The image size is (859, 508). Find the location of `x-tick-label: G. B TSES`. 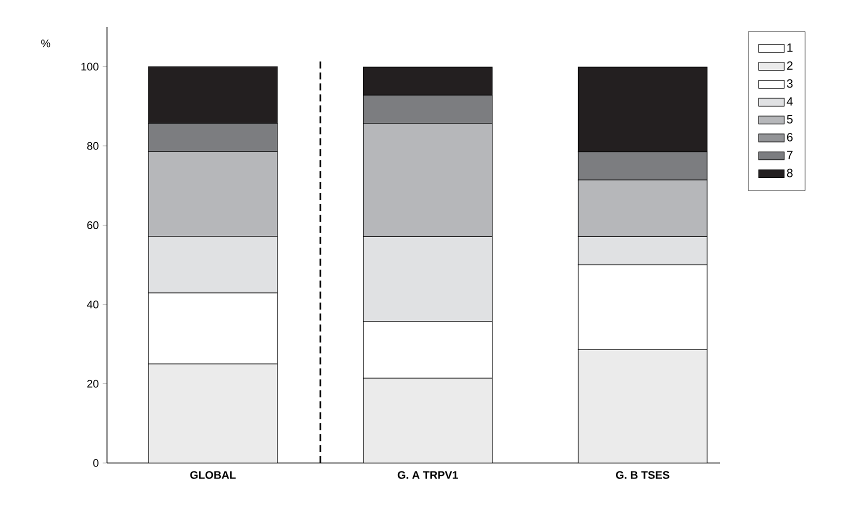

x-tick-label: G. B TSES is located at coordinates (643, 475).